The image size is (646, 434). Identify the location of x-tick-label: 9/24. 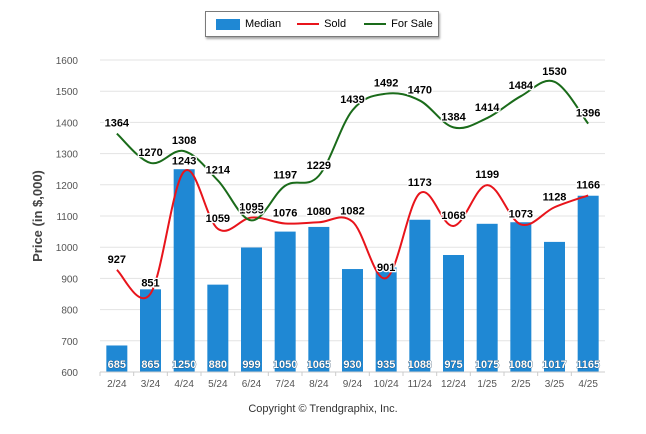
(353, 384).